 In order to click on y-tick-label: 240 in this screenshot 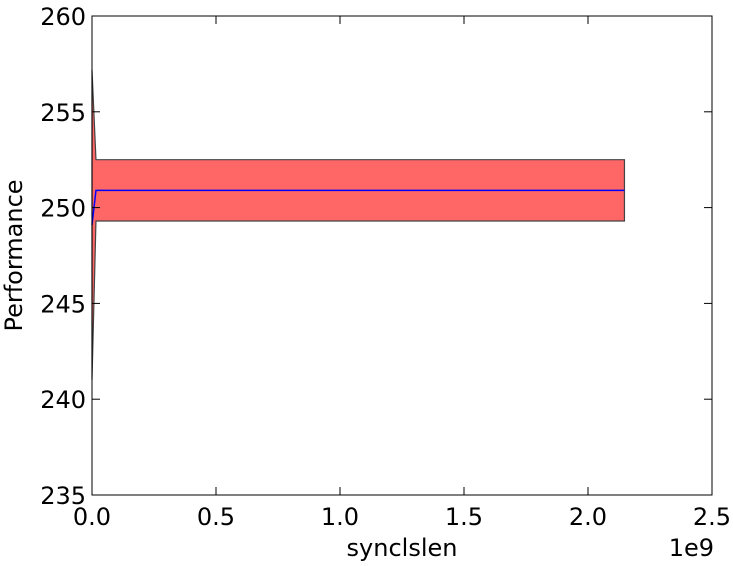, I will do `click(63, 400)`.